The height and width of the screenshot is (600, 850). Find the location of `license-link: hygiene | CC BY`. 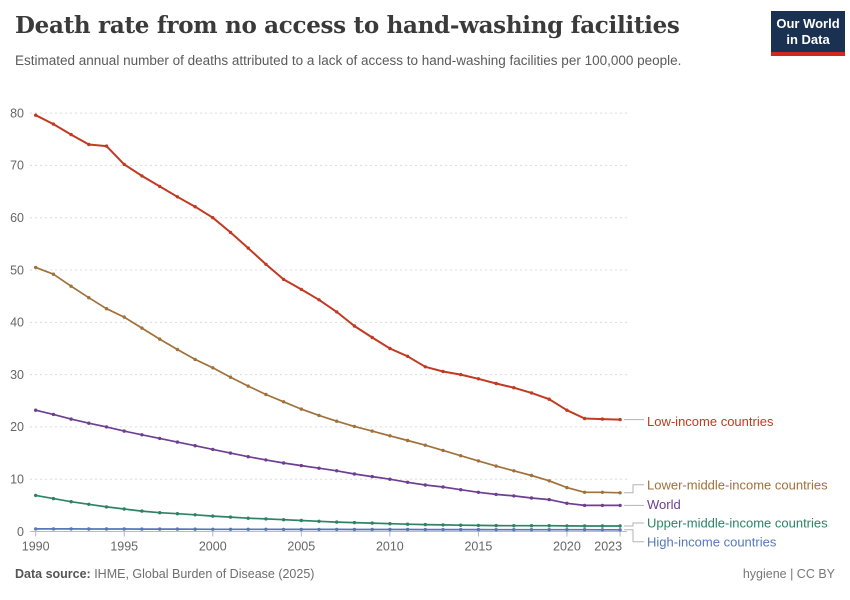

license-link: hygiene | CC BY is located at coordinates (788, 574).